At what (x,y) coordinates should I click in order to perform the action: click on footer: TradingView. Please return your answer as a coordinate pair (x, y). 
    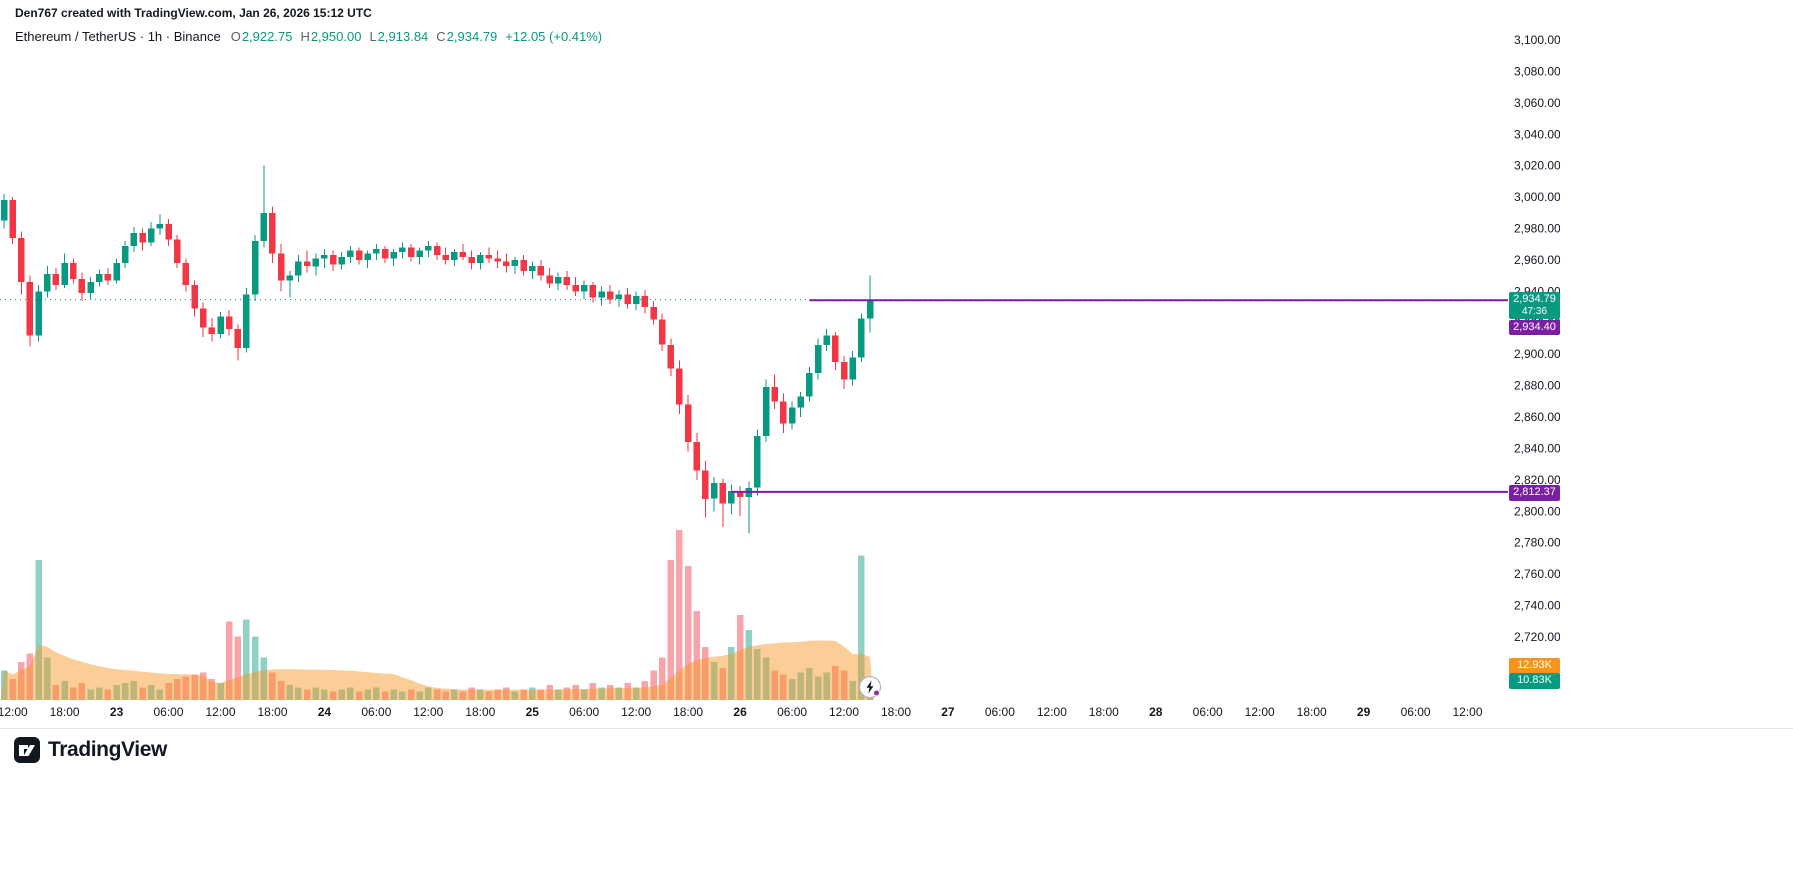
    Looking at the image, I should click on (90, 750).